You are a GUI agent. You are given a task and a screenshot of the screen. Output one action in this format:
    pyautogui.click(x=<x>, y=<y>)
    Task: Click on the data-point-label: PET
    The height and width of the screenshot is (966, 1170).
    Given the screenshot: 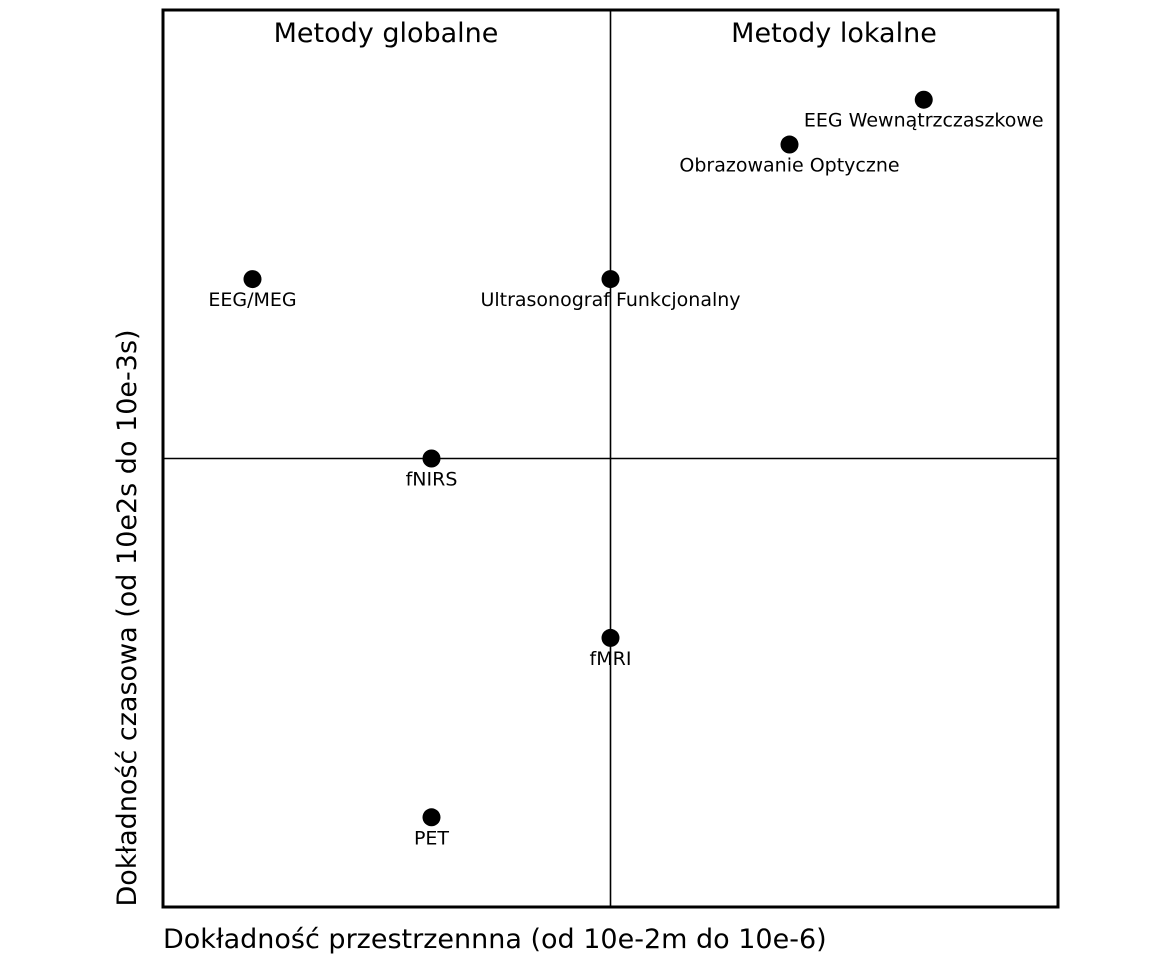 What is the action you would take?
    pyautogui.click(x=431, y=838)
    